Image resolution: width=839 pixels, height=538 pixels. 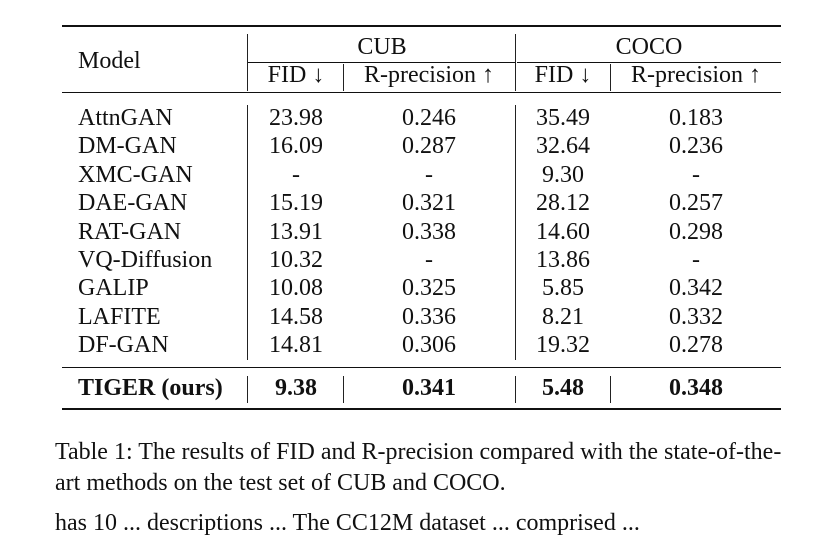 I want to click on row-coco-fid: 8.21, so click(x=563, y=316).